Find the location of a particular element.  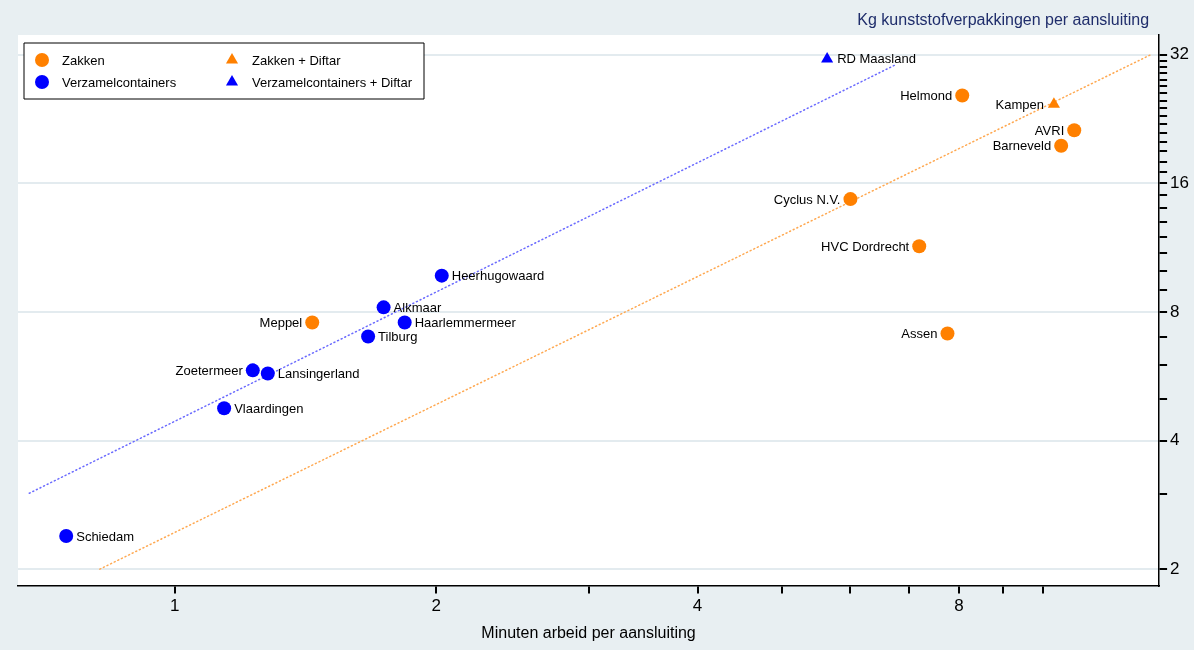

y-tick-label: 4 is located at coordinates (1175, 440).